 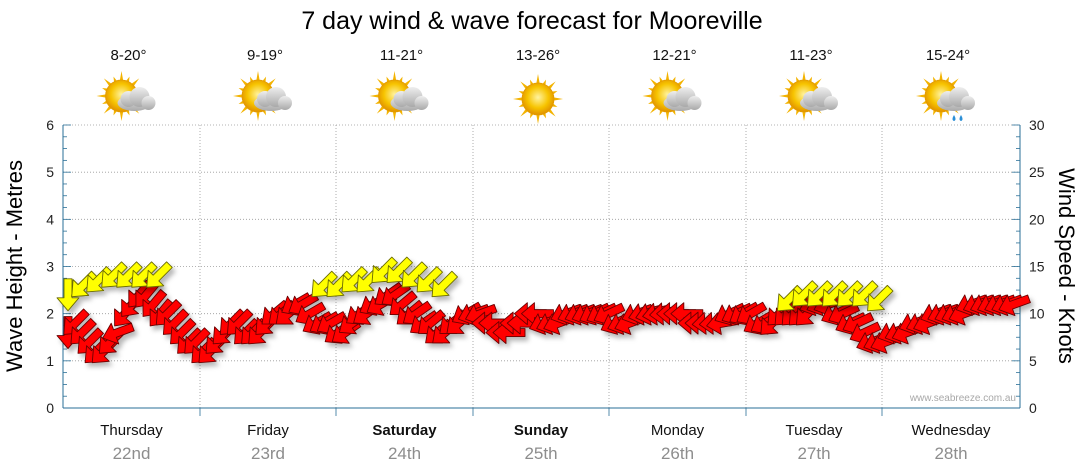 What do you see at coordinates (1037, 314) in the screenshot?
I see `y-tick-label-right: 10` at bounding box center [1037, 314].